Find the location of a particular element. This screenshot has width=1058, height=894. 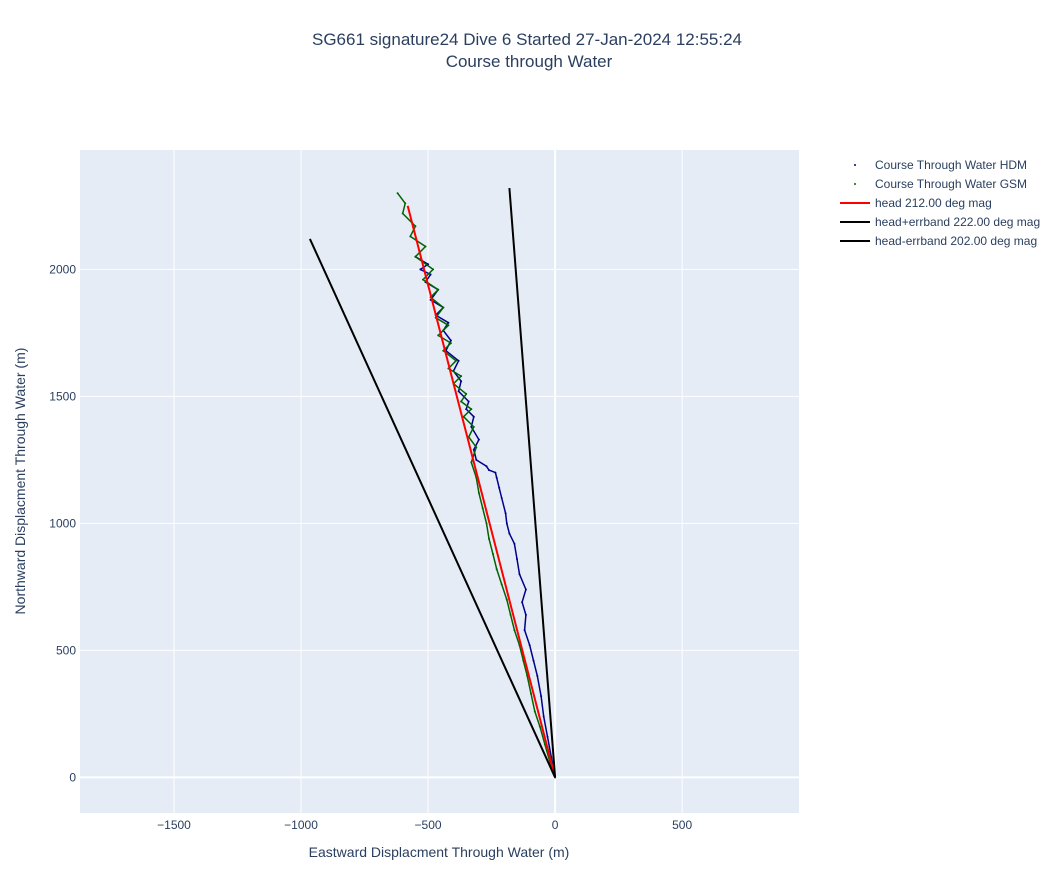

legend-item: Course Through Water HDM is located at coordinates (940, 165).